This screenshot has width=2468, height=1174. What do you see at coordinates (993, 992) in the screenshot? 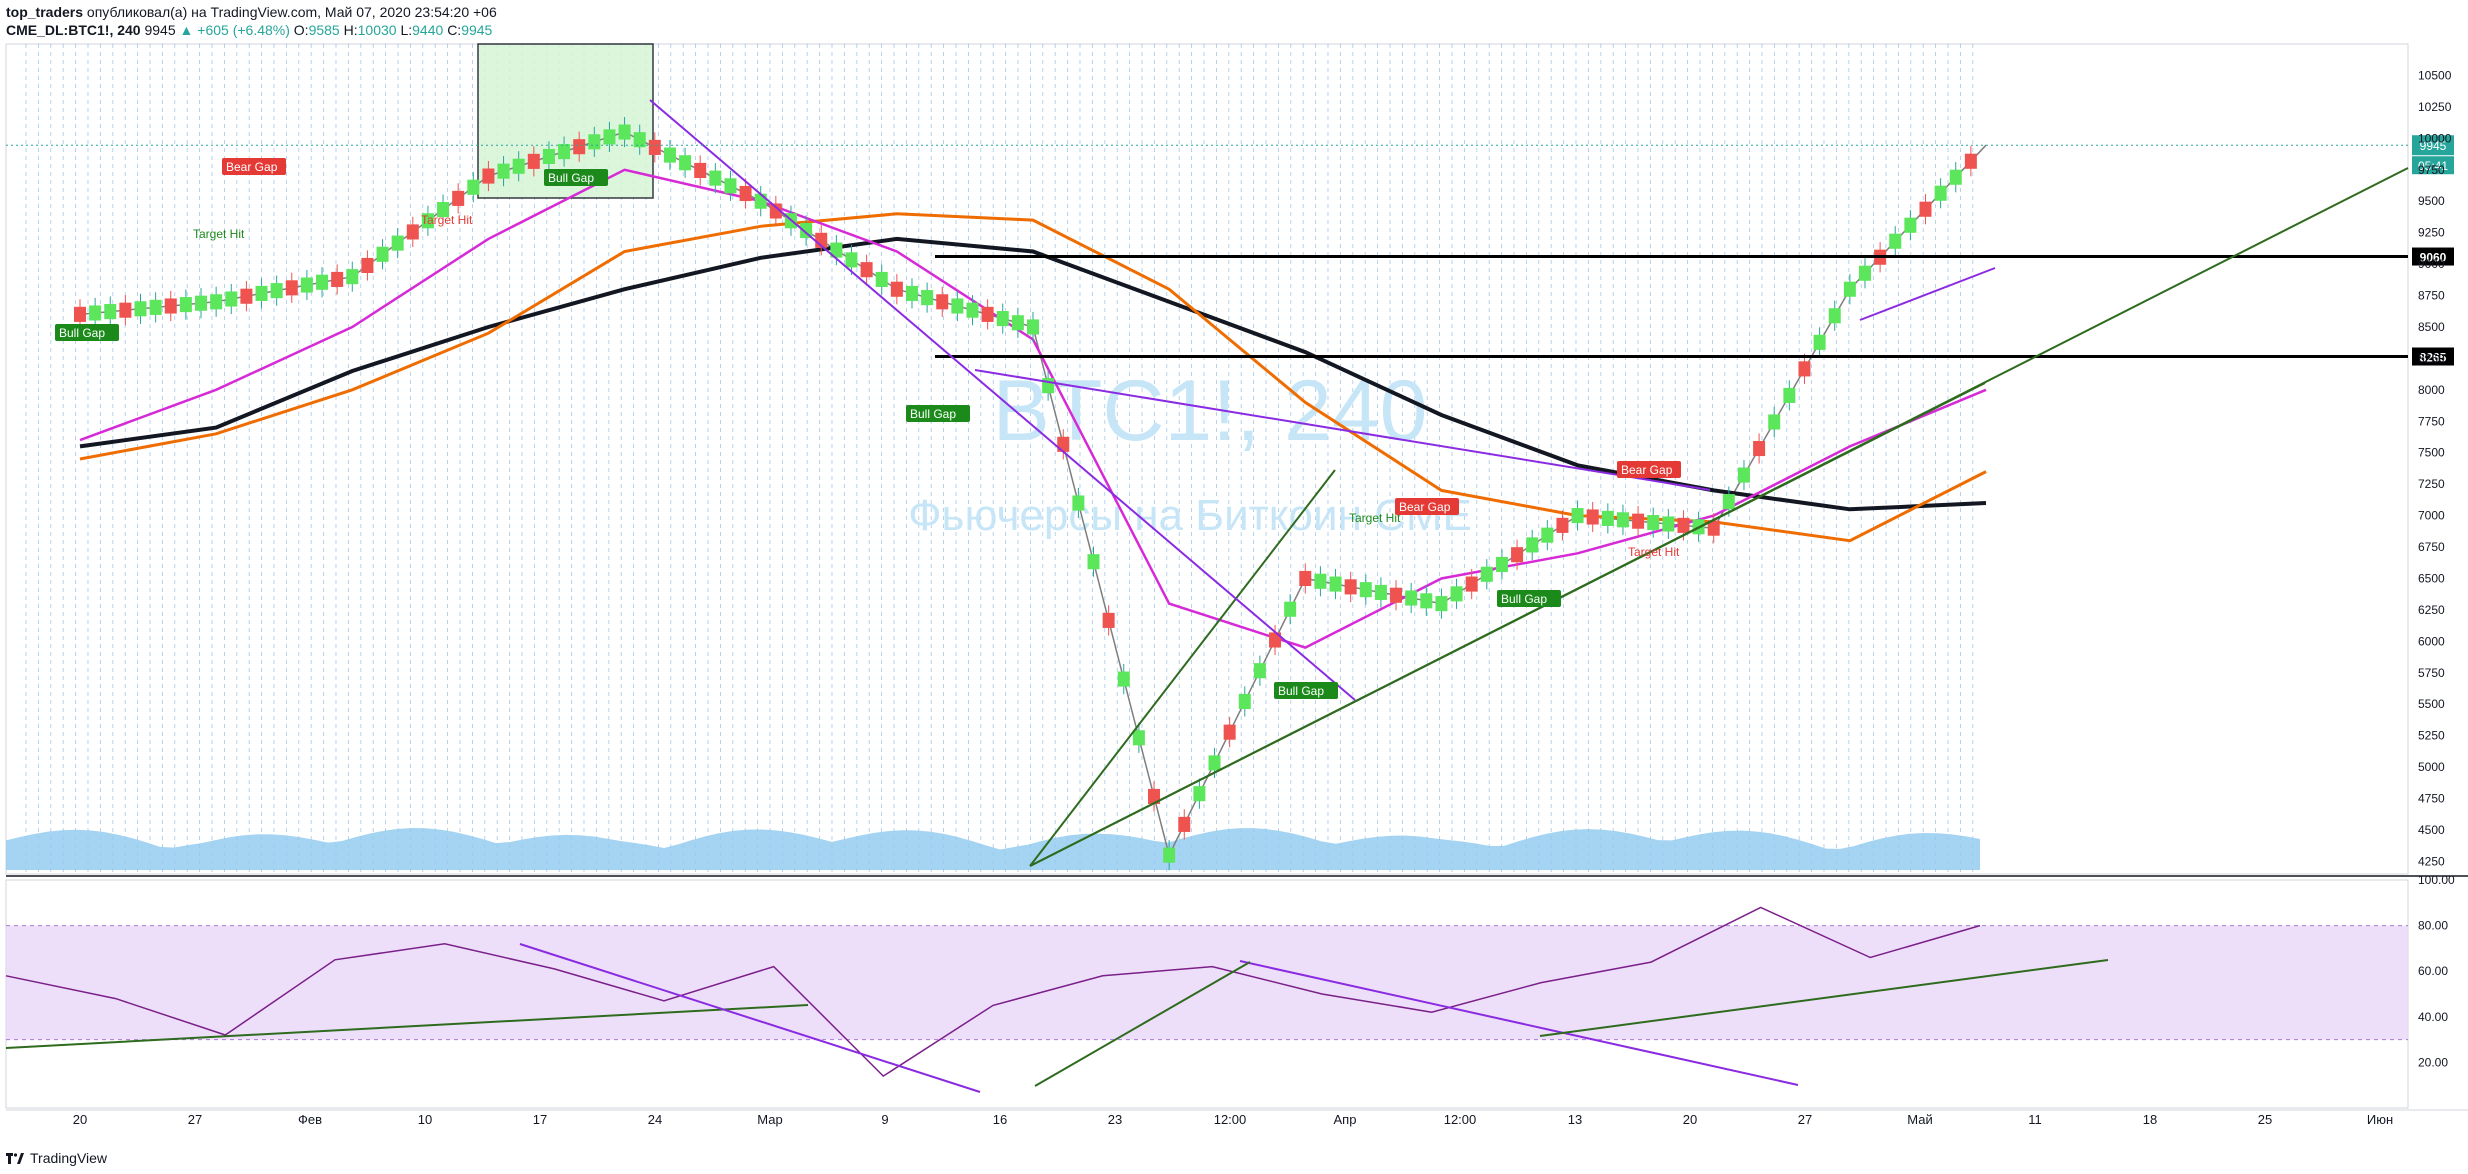
I see `rsi-line` at bounding box center [993, 992].